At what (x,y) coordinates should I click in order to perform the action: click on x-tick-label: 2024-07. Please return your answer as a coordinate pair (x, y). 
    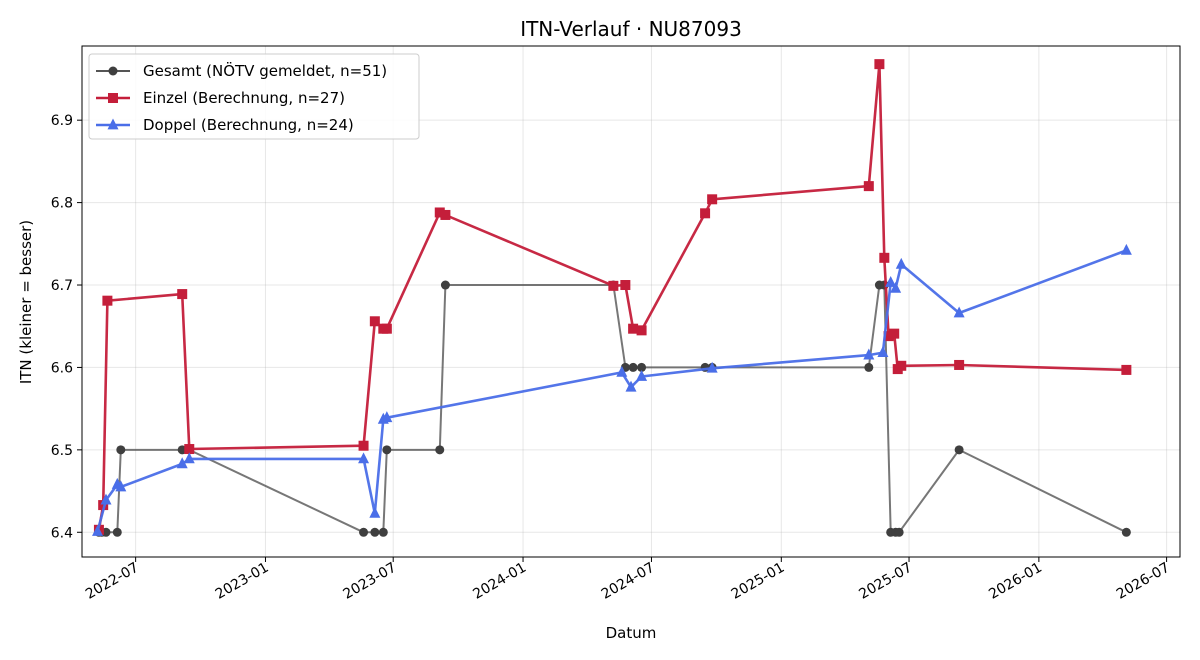
    Looking at the image, I should click on (628, 581).